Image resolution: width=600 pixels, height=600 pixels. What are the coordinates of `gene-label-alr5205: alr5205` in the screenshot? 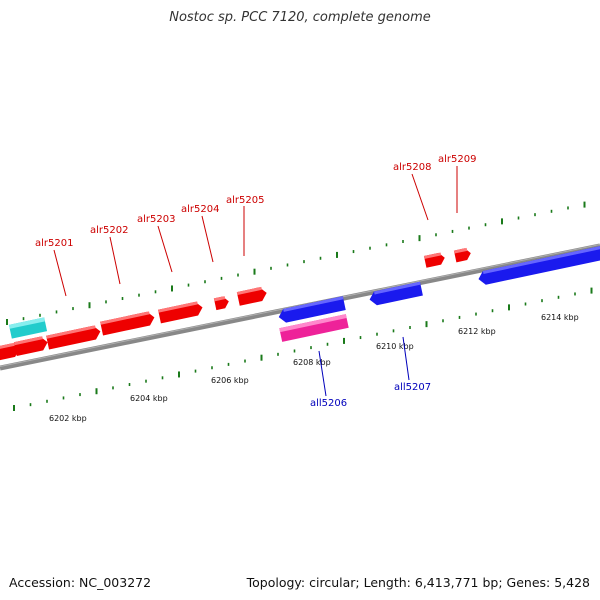 It's located at (245, 200).